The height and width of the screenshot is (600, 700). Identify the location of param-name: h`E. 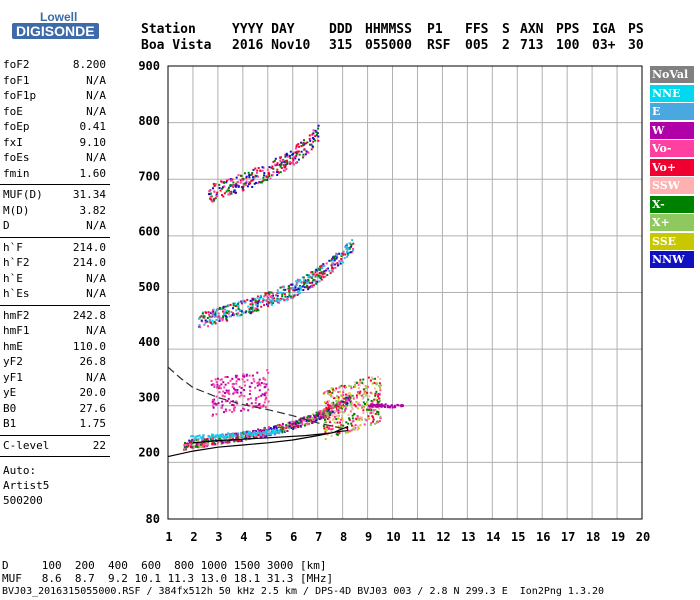
(13, 278).